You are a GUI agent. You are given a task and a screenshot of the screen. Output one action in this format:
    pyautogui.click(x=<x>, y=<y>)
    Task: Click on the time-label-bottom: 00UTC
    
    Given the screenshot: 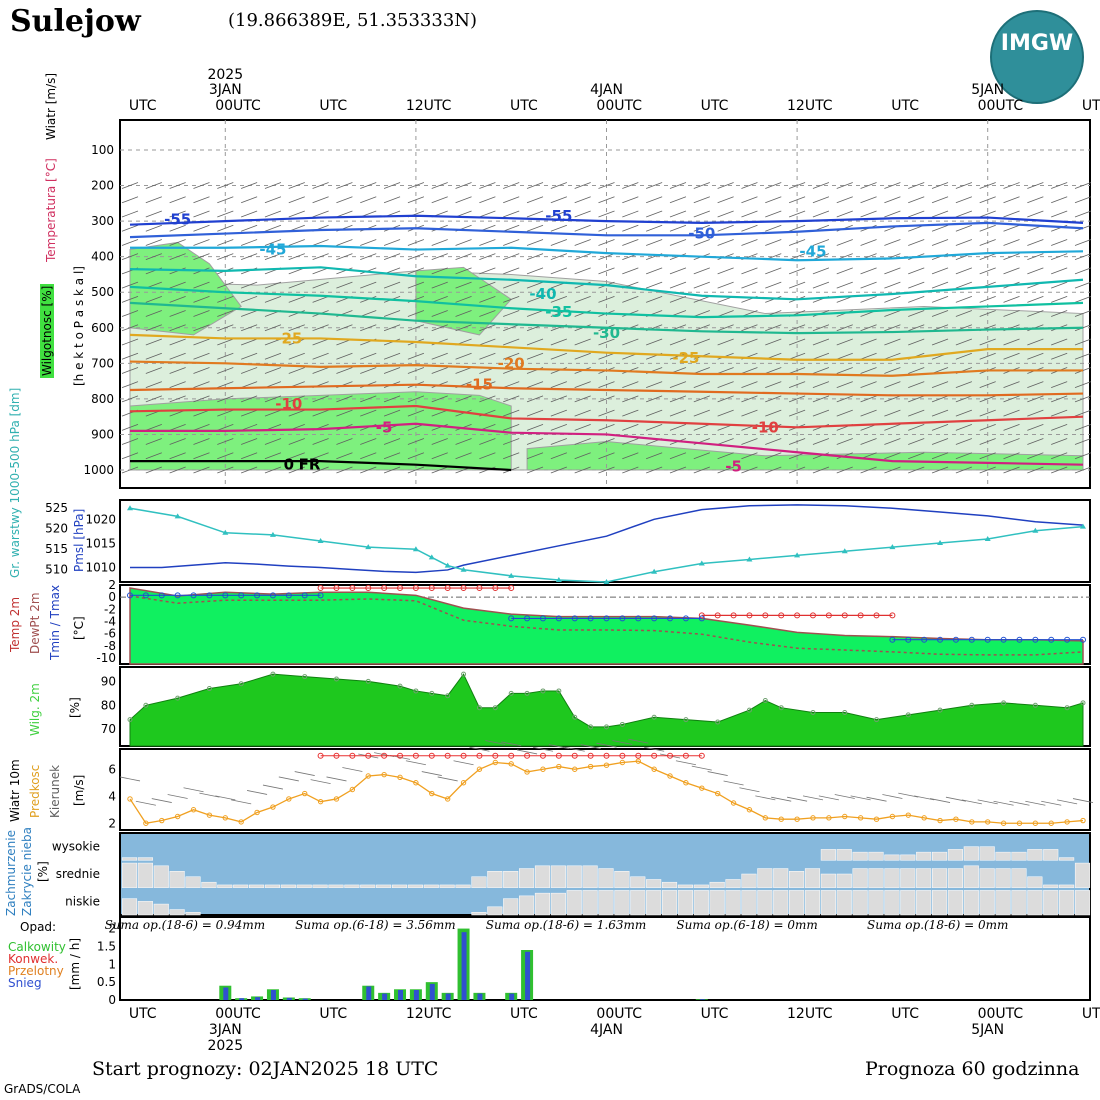 What is the action you would take?
    pyautogui.click(x=619, y=1014)
    